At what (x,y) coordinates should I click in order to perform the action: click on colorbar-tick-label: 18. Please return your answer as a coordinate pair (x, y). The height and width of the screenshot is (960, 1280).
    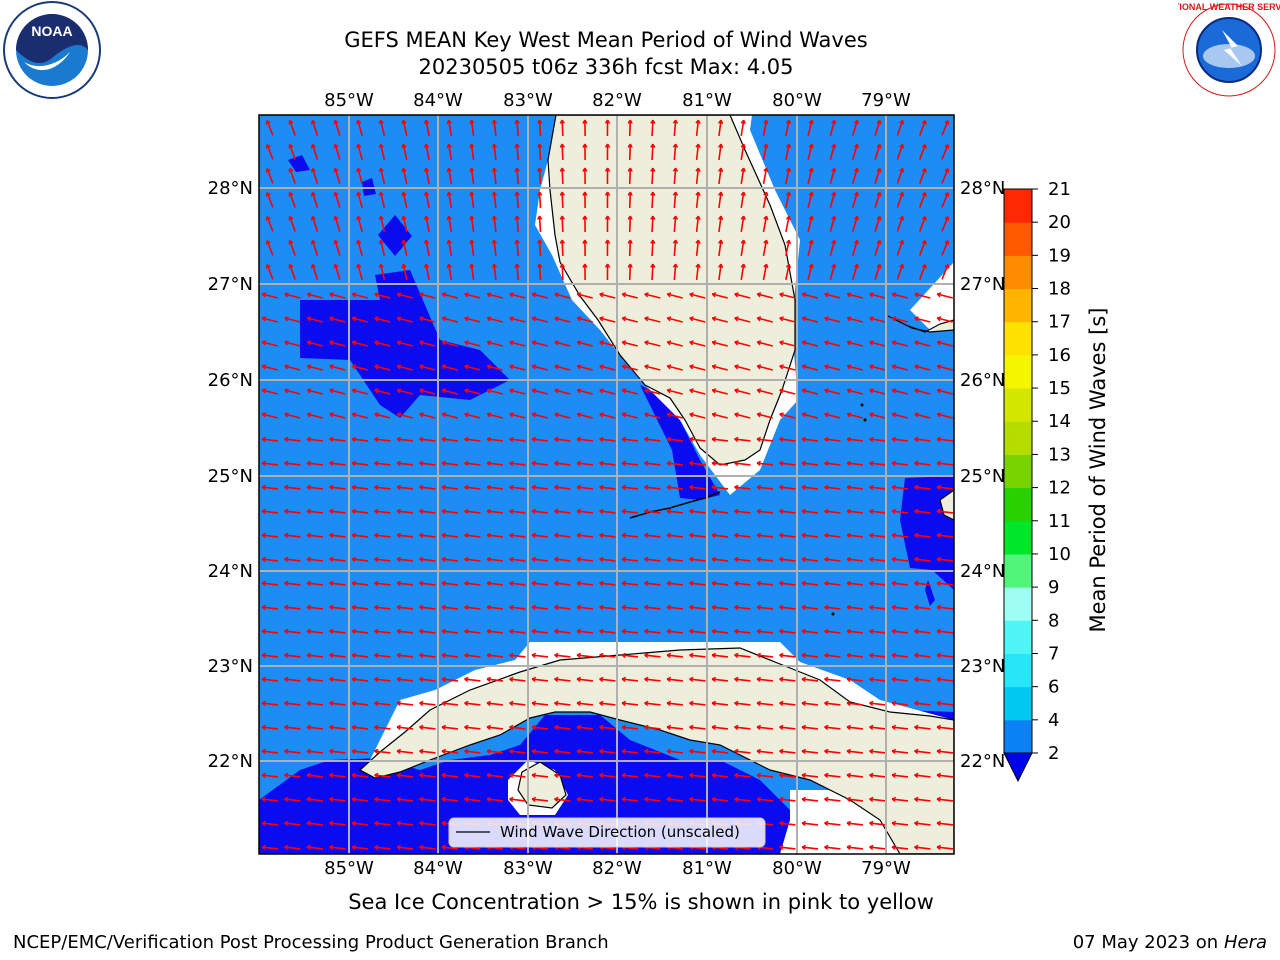
    Looking at the image, I should click on (1059, 289).